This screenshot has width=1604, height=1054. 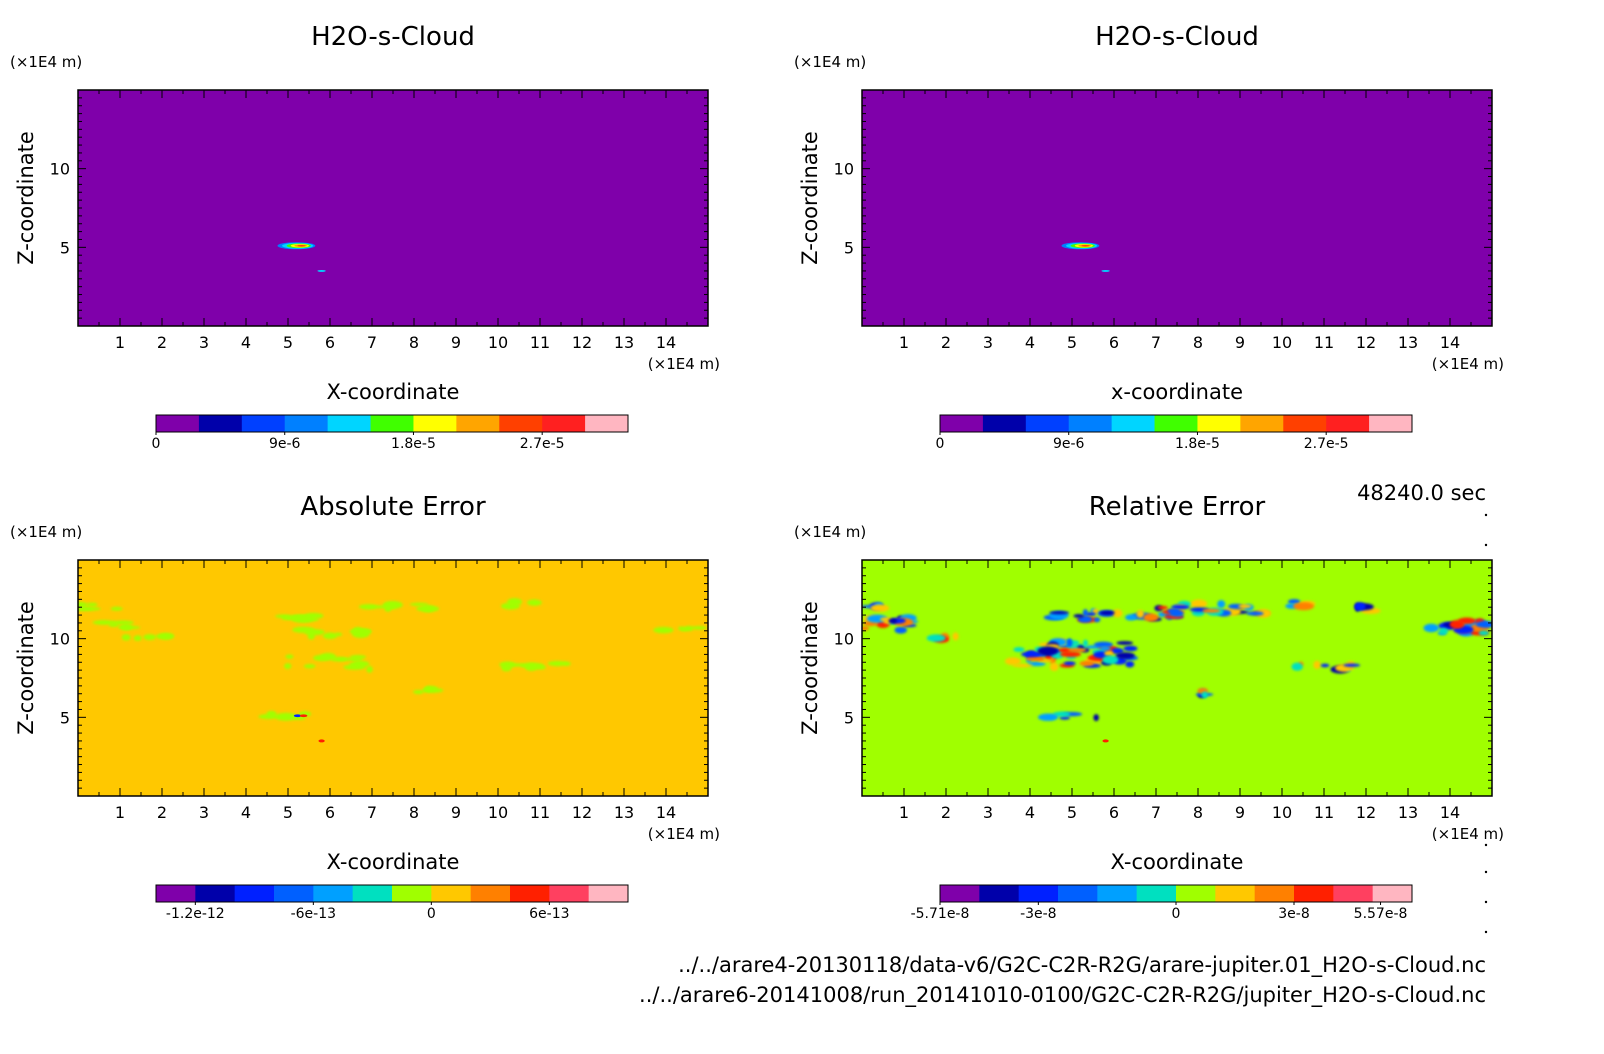 I want to click on x-tick-label: 1, so click(x=120, y=812).